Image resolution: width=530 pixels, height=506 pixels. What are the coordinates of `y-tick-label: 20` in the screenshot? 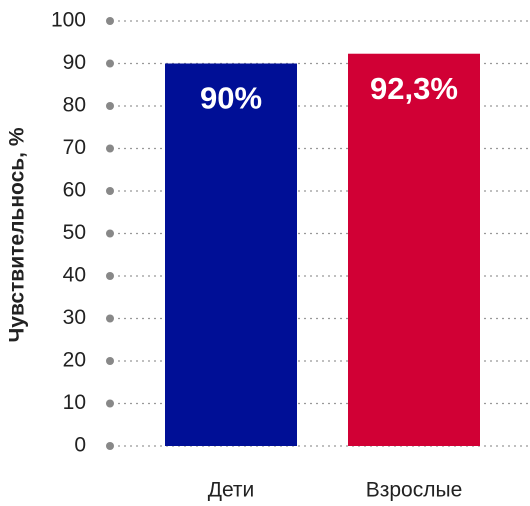 It's located at (74, 360).